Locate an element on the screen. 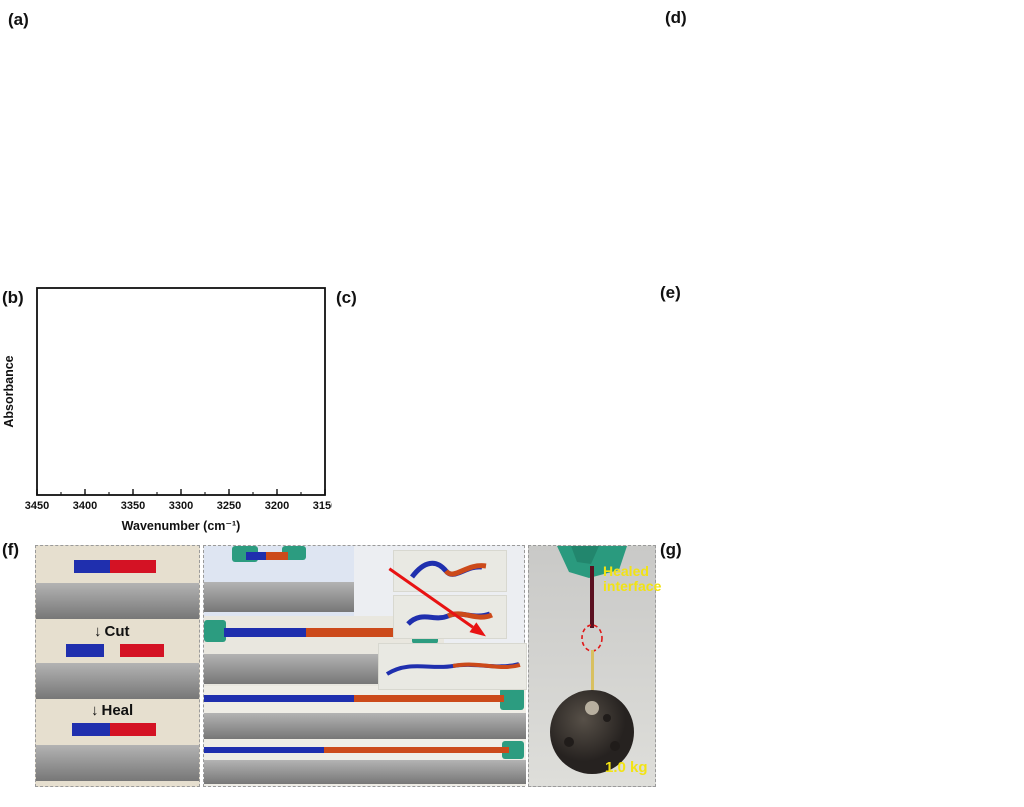  toughness-bar-chart is located at coordinates (839, 406).